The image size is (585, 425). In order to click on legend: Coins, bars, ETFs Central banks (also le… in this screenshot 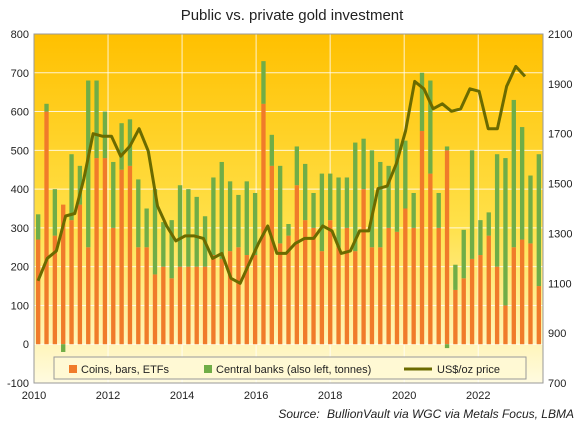, I will do `click(290, 368)`.